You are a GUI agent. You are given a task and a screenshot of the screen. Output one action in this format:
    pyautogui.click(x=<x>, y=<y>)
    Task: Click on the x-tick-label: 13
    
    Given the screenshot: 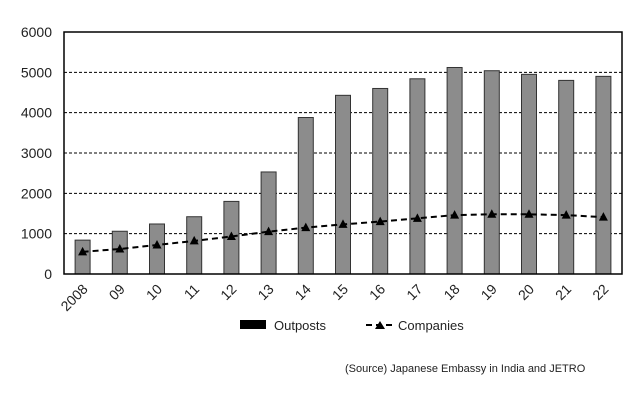 What is the action you would take?
    pyautogui.click(x=265, y=292)
    